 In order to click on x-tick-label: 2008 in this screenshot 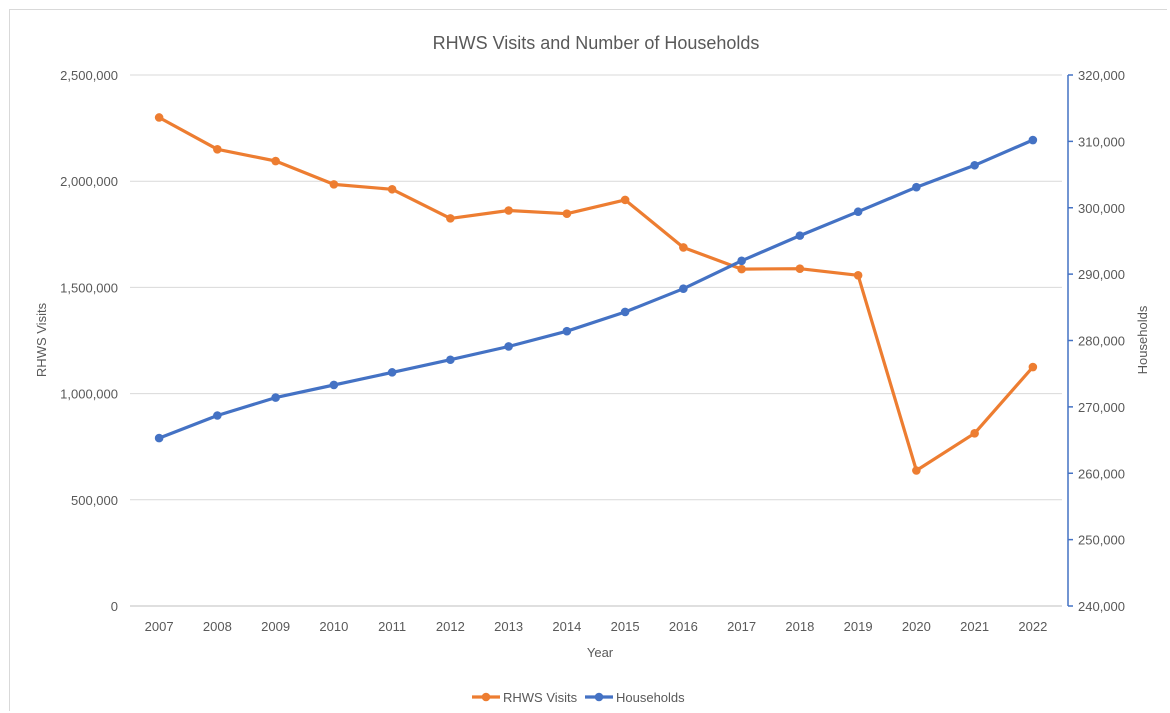, I will do `click(217, 626)`.